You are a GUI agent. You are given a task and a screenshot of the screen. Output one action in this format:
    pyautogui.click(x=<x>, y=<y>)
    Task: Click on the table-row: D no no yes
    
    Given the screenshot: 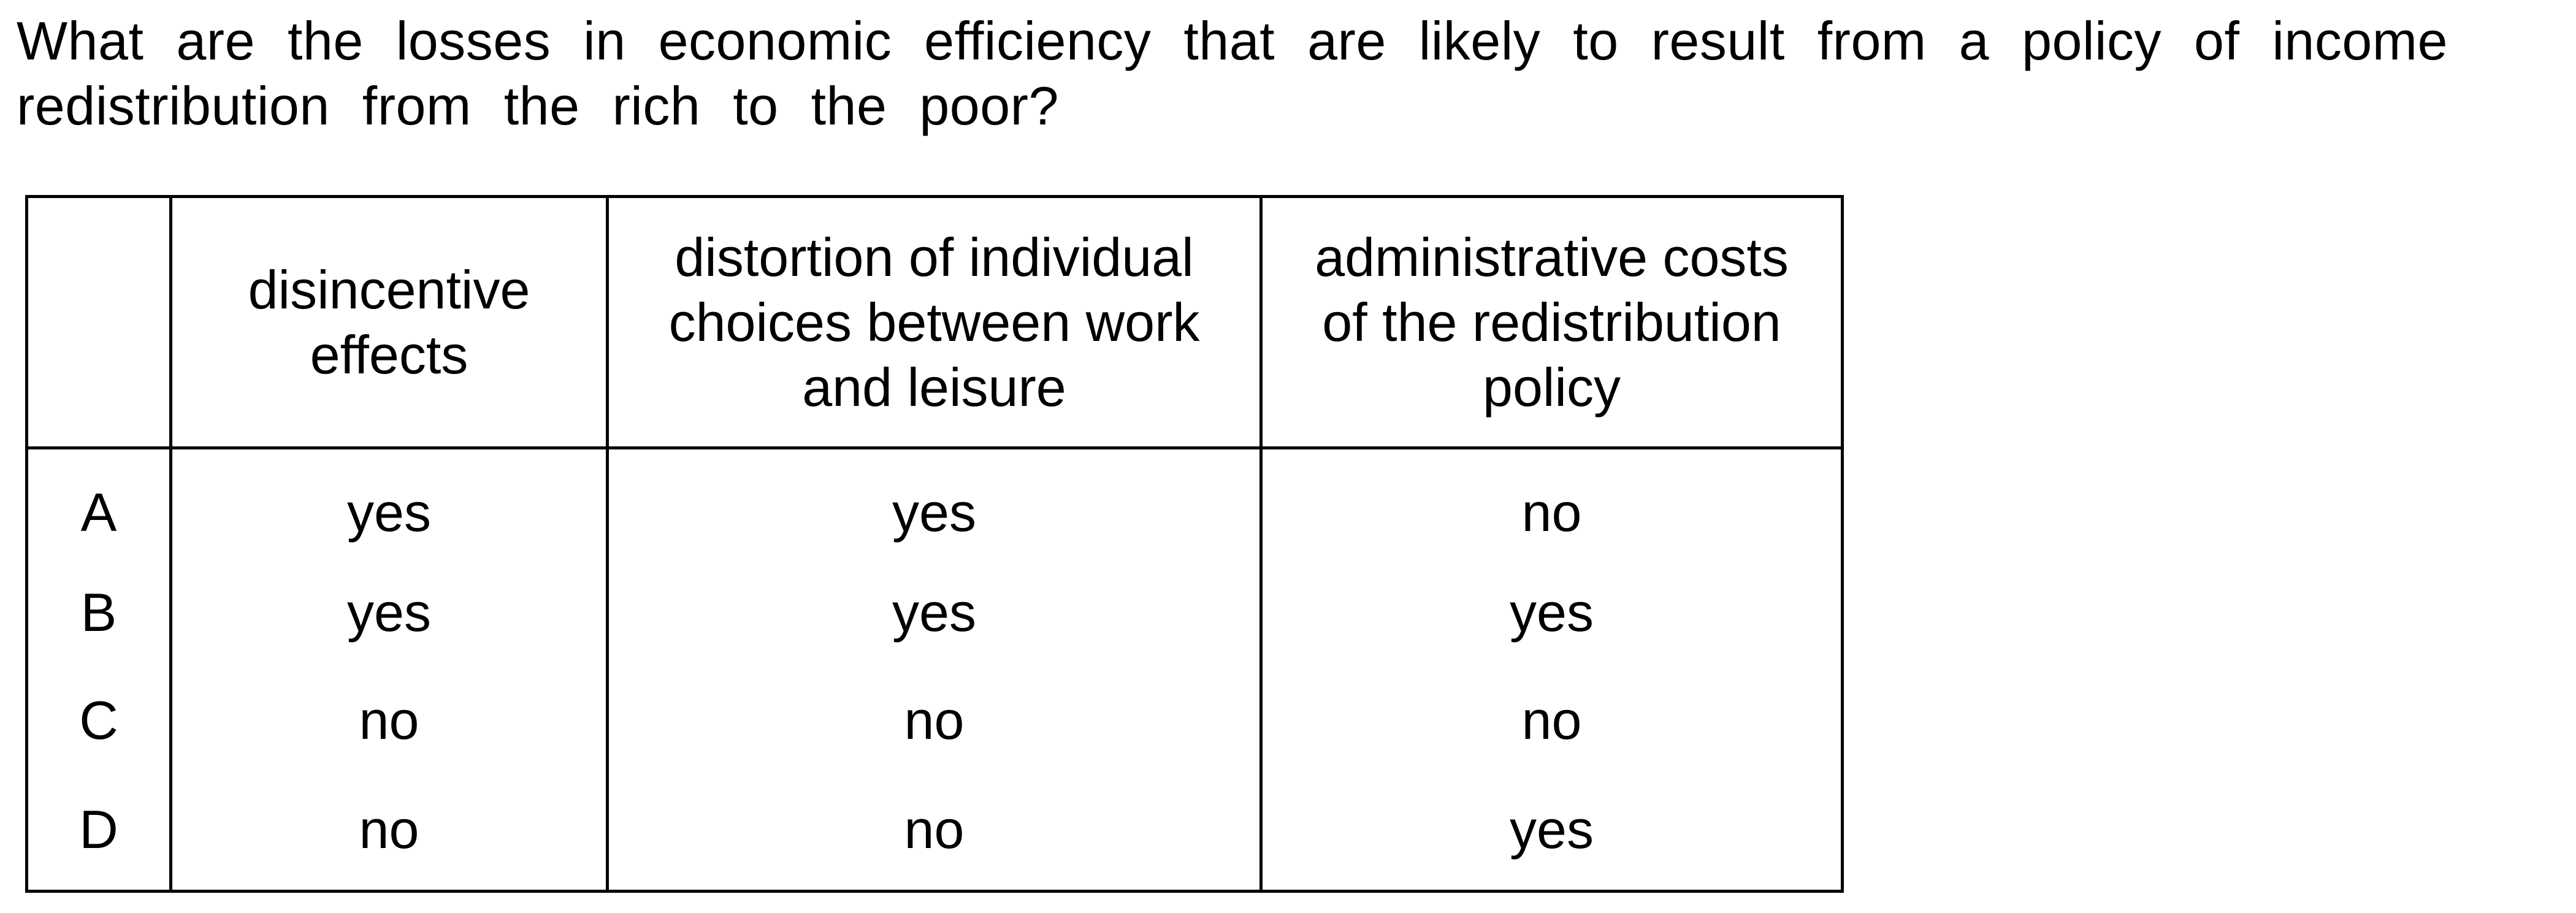 What is the action you would take?
    pyautogui.click(x=934, y=833)
    